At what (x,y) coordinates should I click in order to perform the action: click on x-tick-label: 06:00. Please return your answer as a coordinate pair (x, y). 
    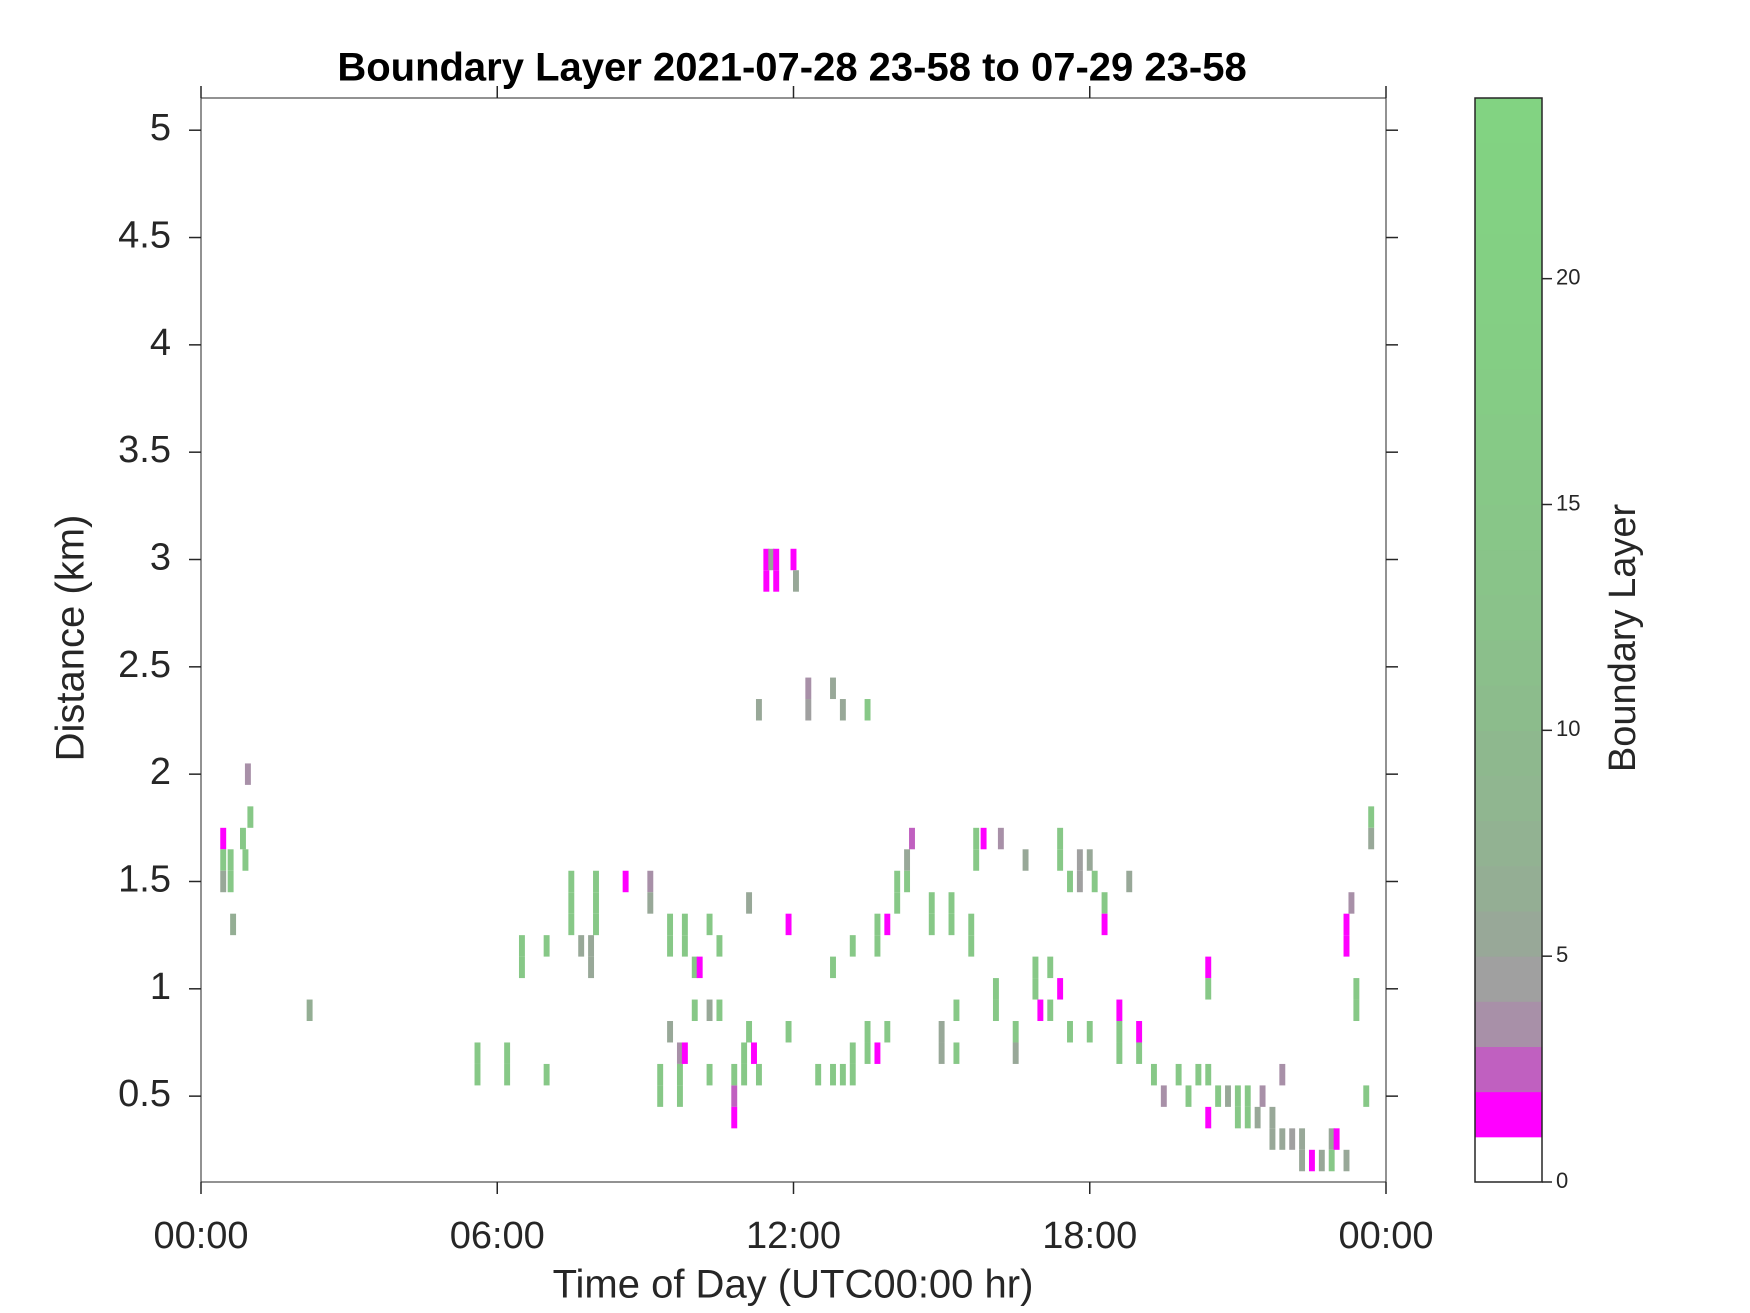
    Looking at the image, I should click on (497, 1236).